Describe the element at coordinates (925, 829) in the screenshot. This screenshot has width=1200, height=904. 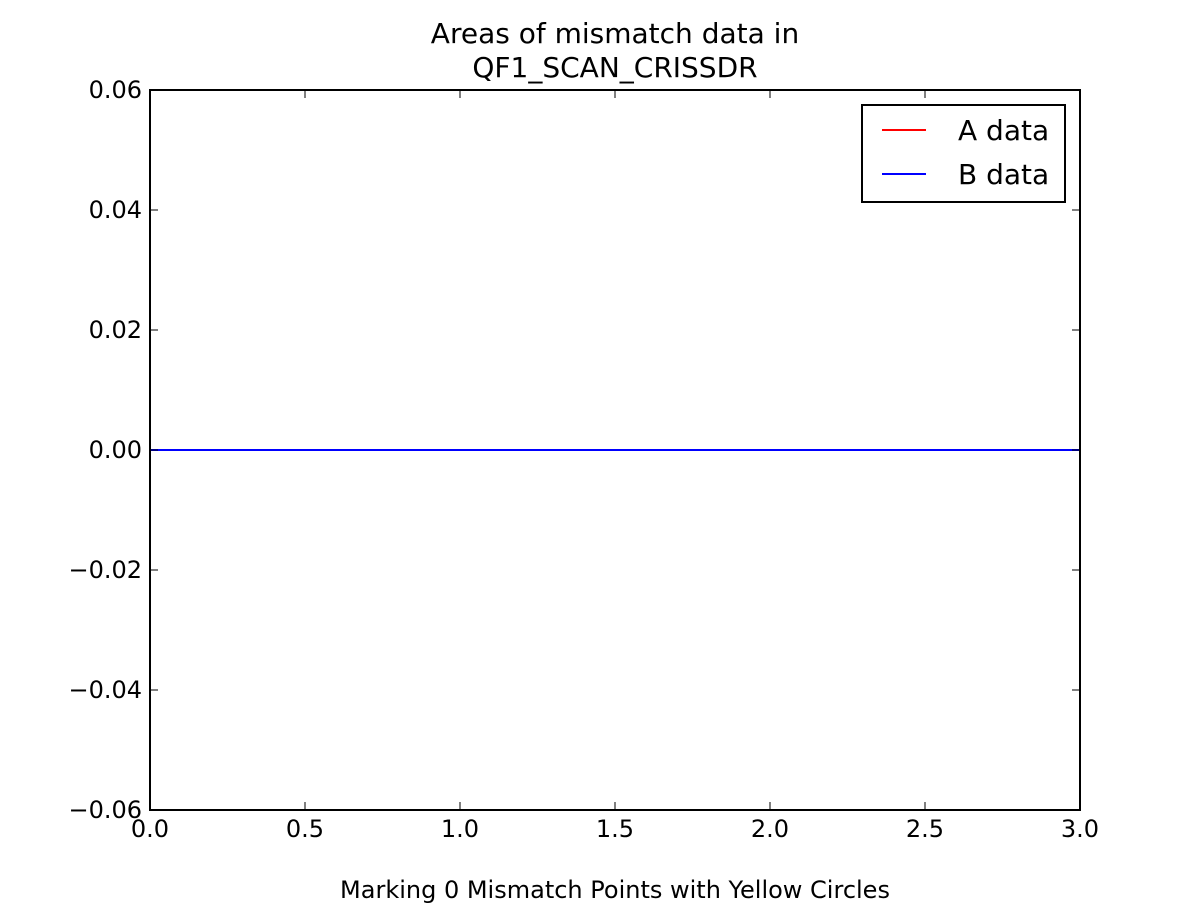
I see `x-tick-label: 2.5` at that location.